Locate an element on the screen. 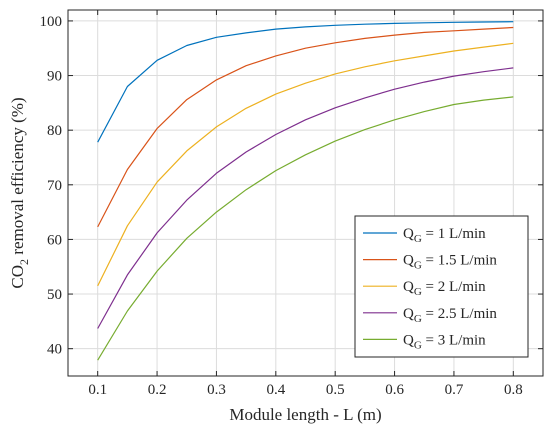 The width and height of the screenshot is (550, 431). x-axis-label: Module length - L (m) is located at coordinates (305, 414).